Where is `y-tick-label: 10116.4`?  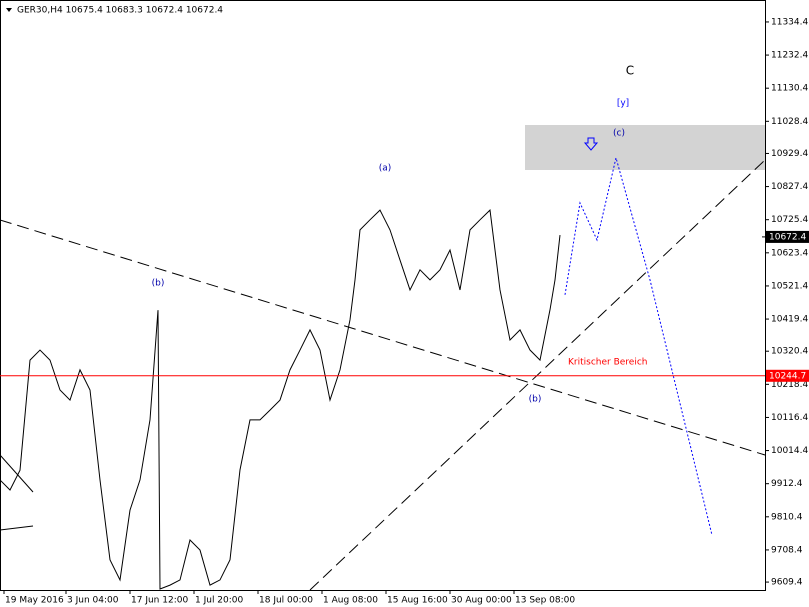 y-tick-label: 10116.4 is located at coordinates (789, 418).